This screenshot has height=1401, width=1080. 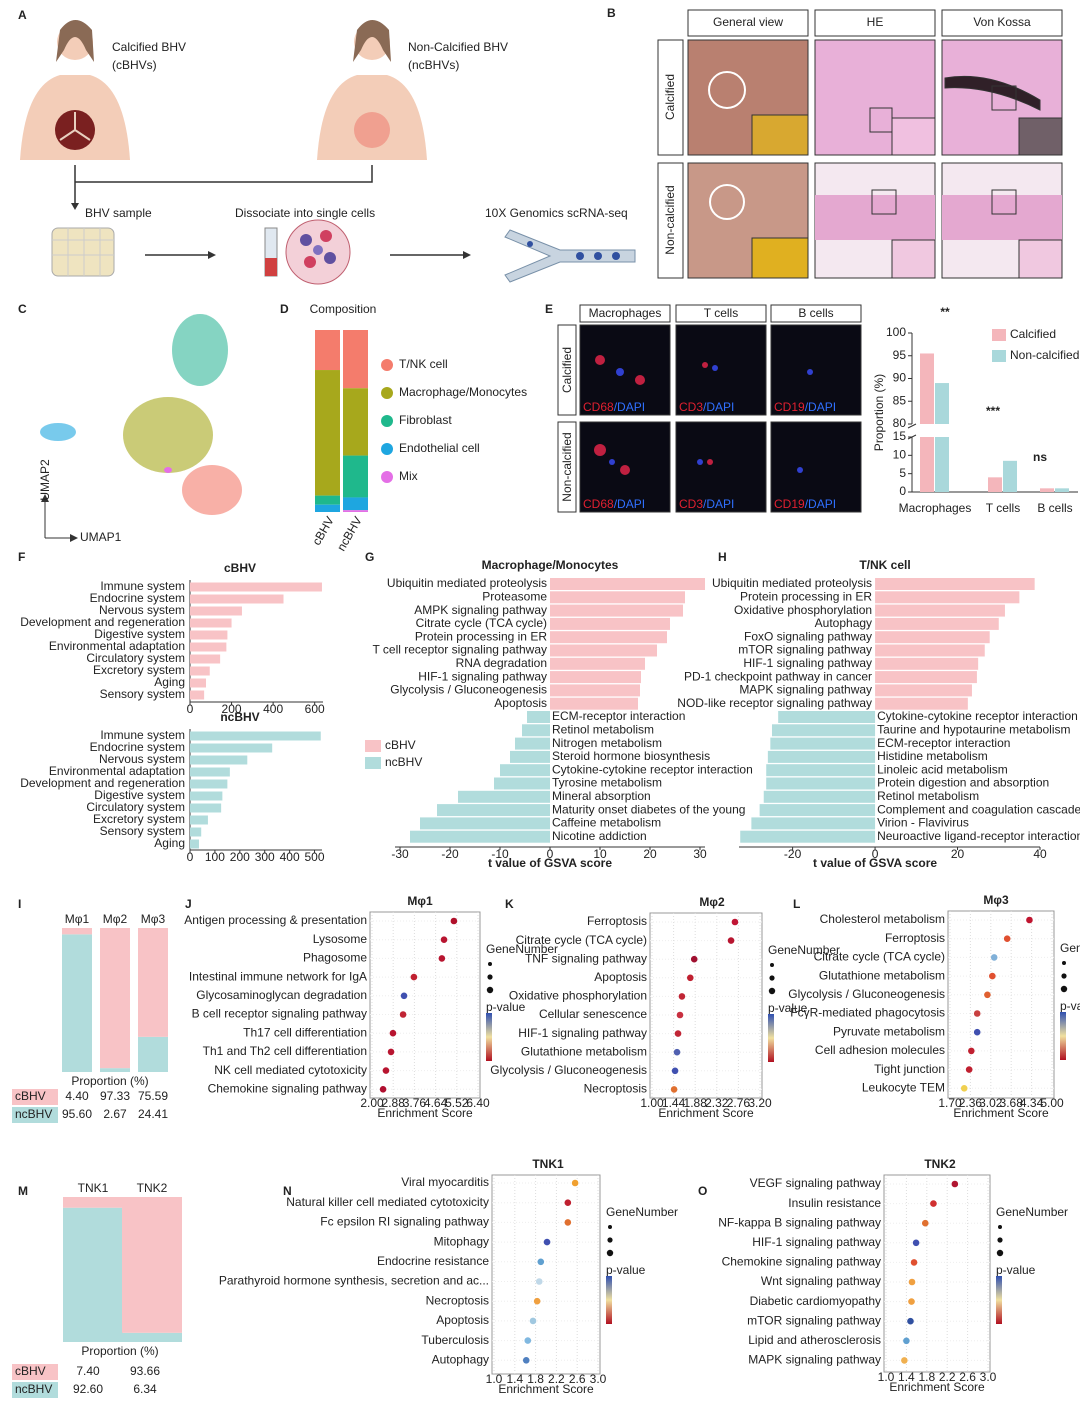 I want to click on y-tick-label: Sensory system, so click(x=142, y=831).